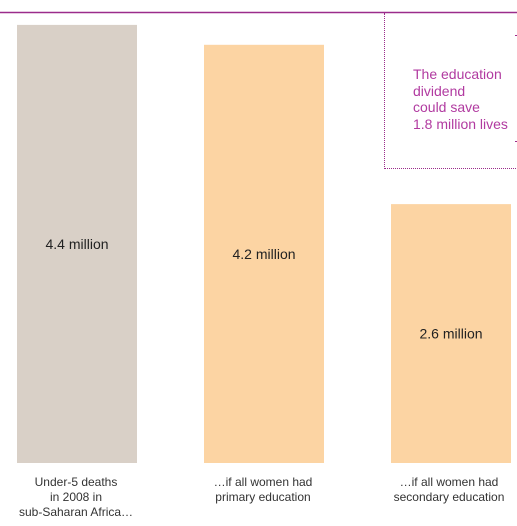 The image size is (517, 526). I want to click on category-label-secondary-education: …if all women had secondary education, so click(449, 489).